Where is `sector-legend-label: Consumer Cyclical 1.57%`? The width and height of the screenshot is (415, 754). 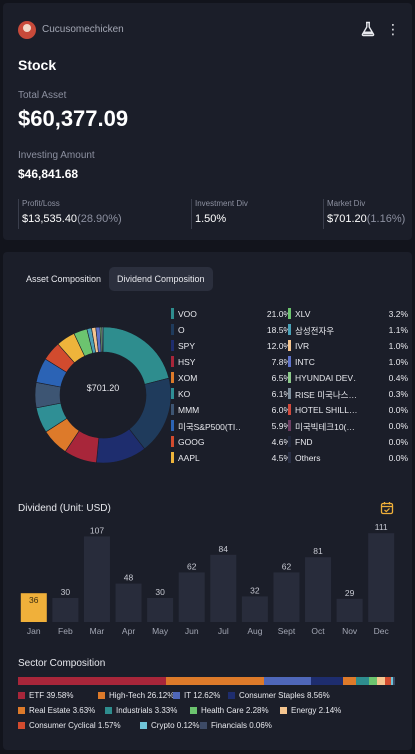
sector-legend-label: Consumer Cyclical 1.57% is located at coordinates (75, 725).